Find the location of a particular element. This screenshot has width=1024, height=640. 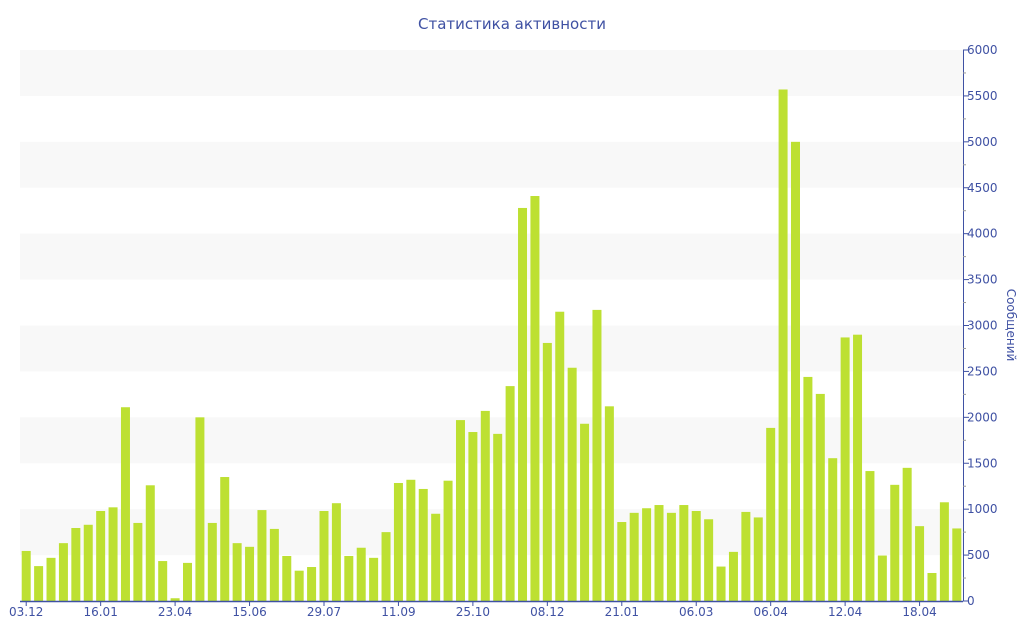

x-tick-label: 03.12 is located at coordinates (26, 612).